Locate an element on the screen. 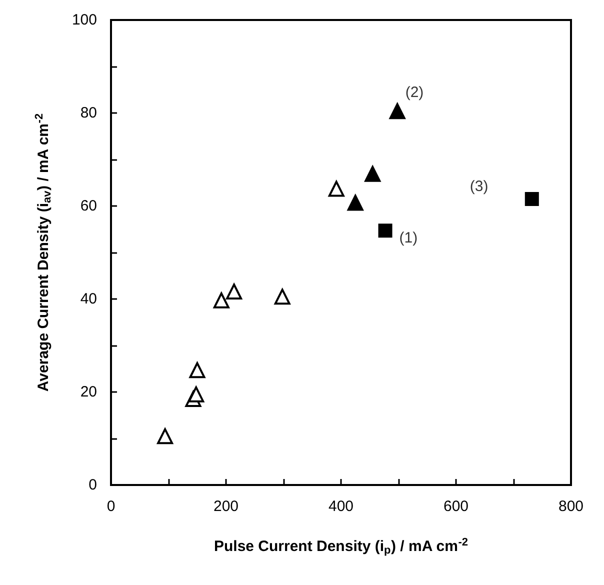 This screenshot has width=604, height=585. annotation: (3) is located at coordinates (479, 187).